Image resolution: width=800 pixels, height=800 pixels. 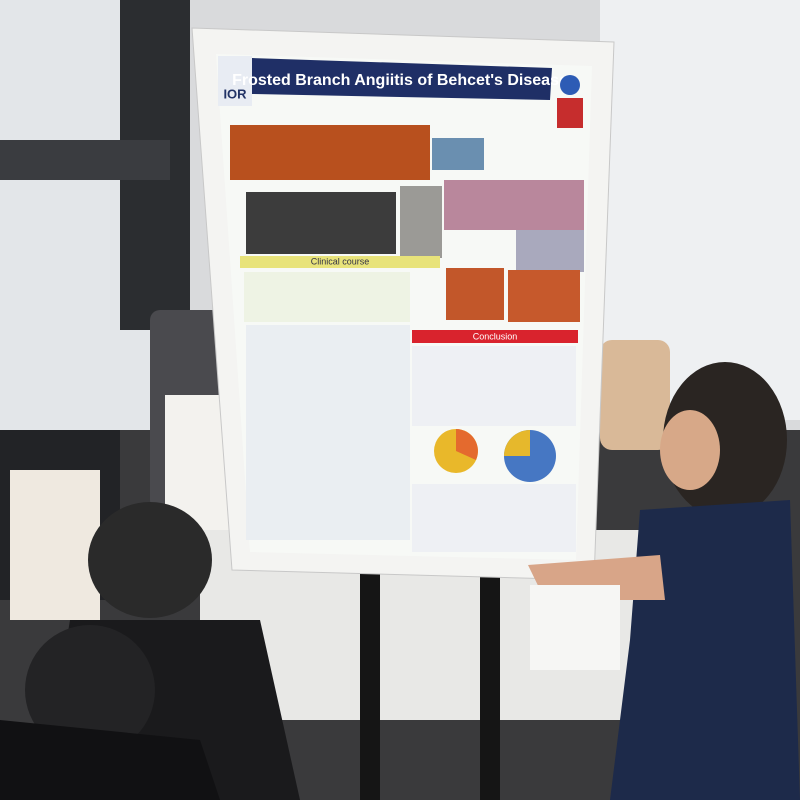 I want to click on paper, so click(x=575, y=627).